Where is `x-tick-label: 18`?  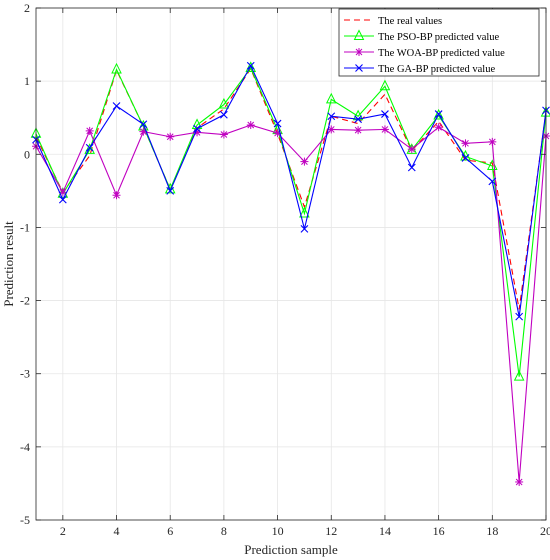 x-tick-label: 18 is located at coordinates (492, 531).